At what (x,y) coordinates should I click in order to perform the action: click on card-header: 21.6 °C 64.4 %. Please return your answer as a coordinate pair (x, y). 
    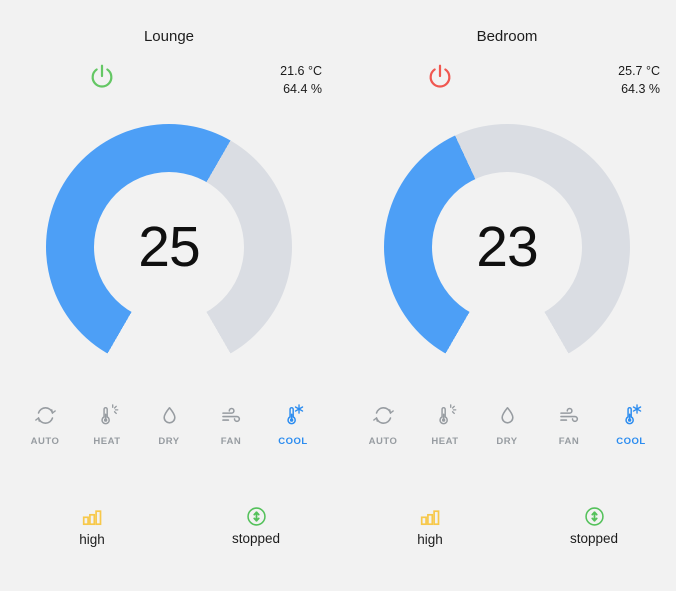
    Looking at the image, I should click on (169, 81).